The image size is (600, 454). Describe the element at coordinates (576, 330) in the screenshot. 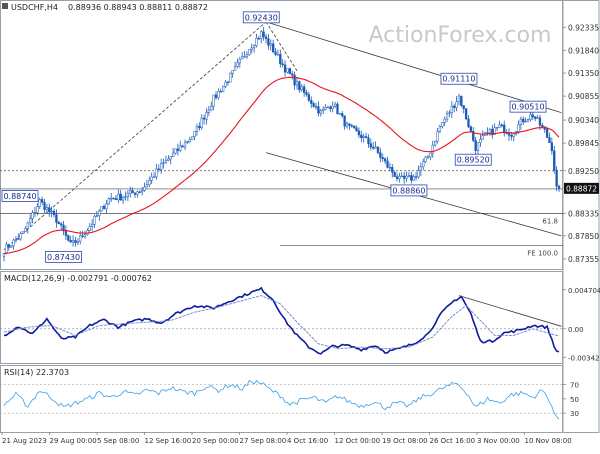

I see `macd-axis-label: 0.00` at that location.